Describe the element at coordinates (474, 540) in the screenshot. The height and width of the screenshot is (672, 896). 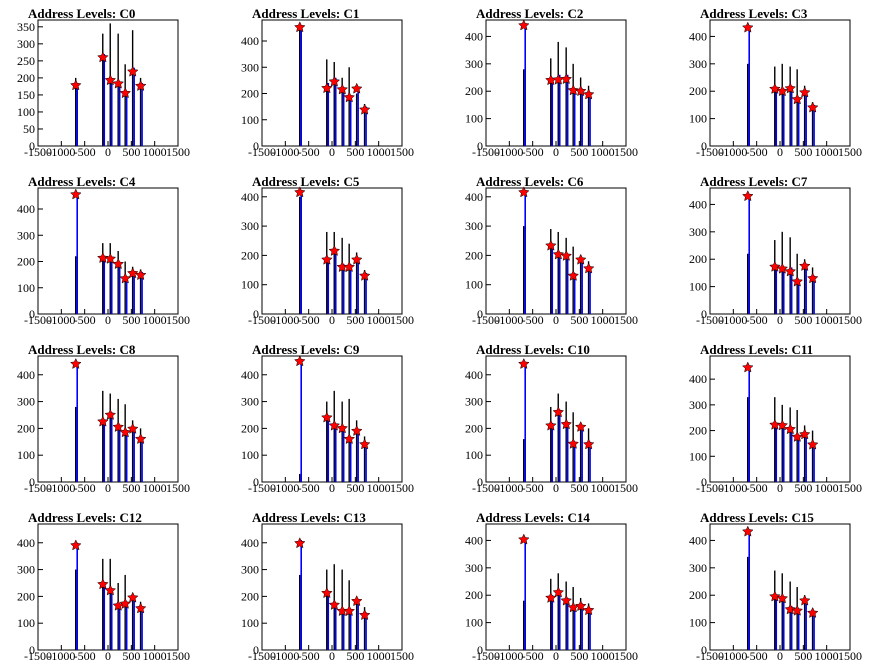
I see `y-tick-label: 400` at that location.